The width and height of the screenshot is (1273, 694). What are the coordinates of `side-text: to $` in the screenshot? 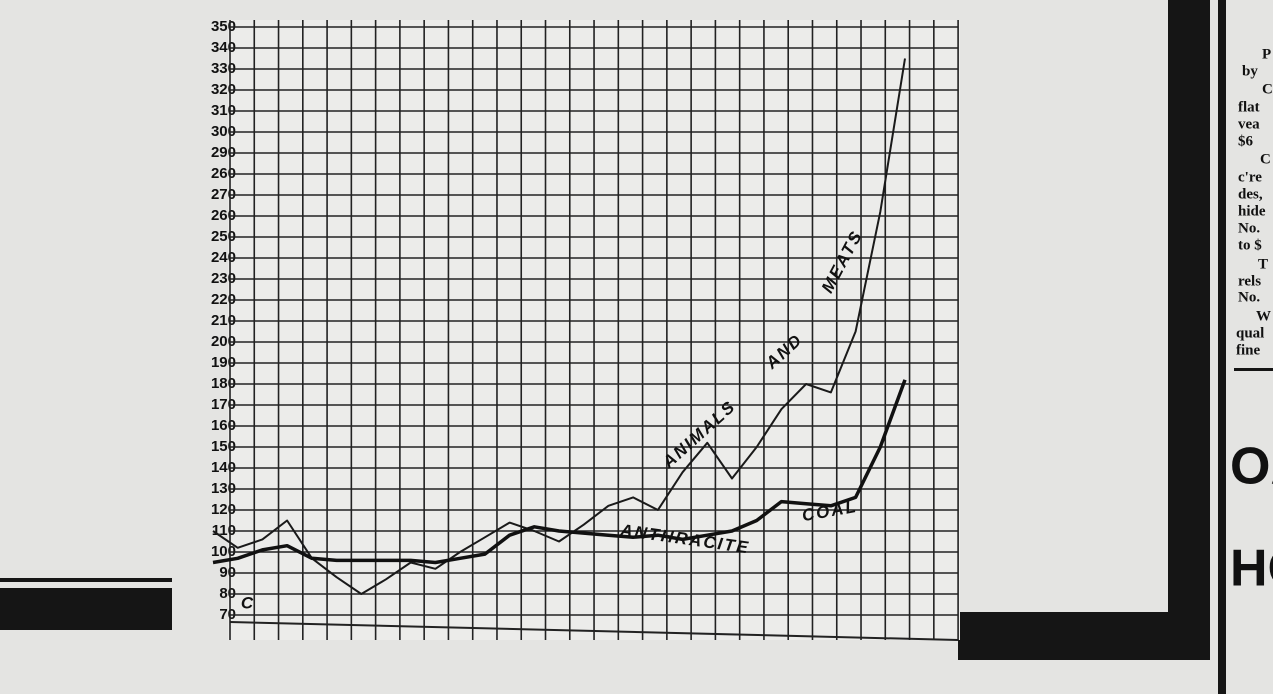 It's located at (1250, 245).